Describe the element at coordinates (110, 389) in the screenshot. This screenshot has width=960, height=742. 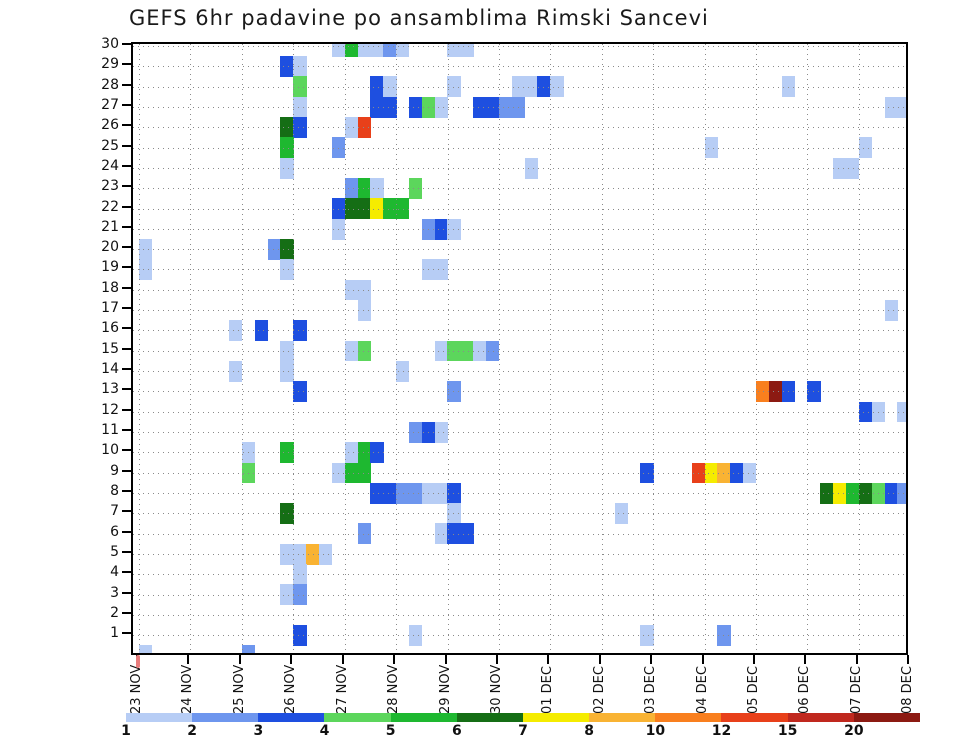
I see `y-tick-label: 13` at that location.